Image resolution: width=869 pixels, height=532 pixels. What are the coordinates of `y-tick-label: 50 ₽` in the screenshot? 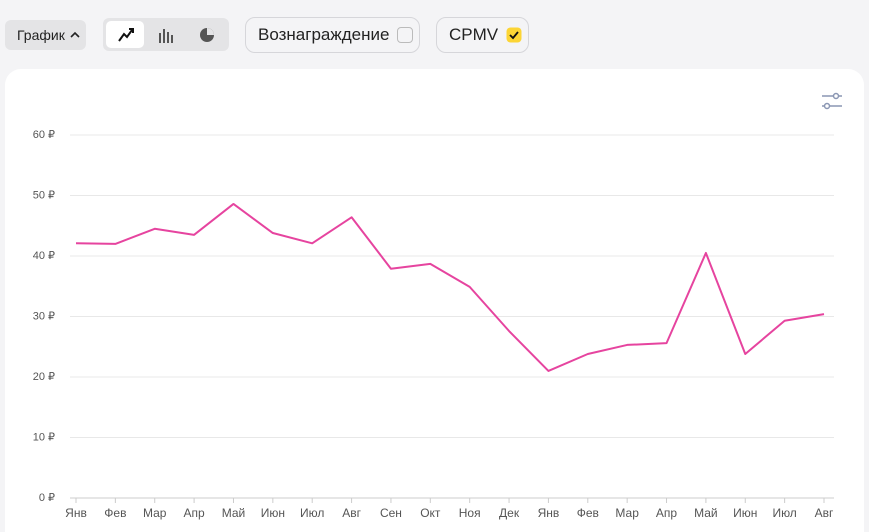 It's located at (44, 195).